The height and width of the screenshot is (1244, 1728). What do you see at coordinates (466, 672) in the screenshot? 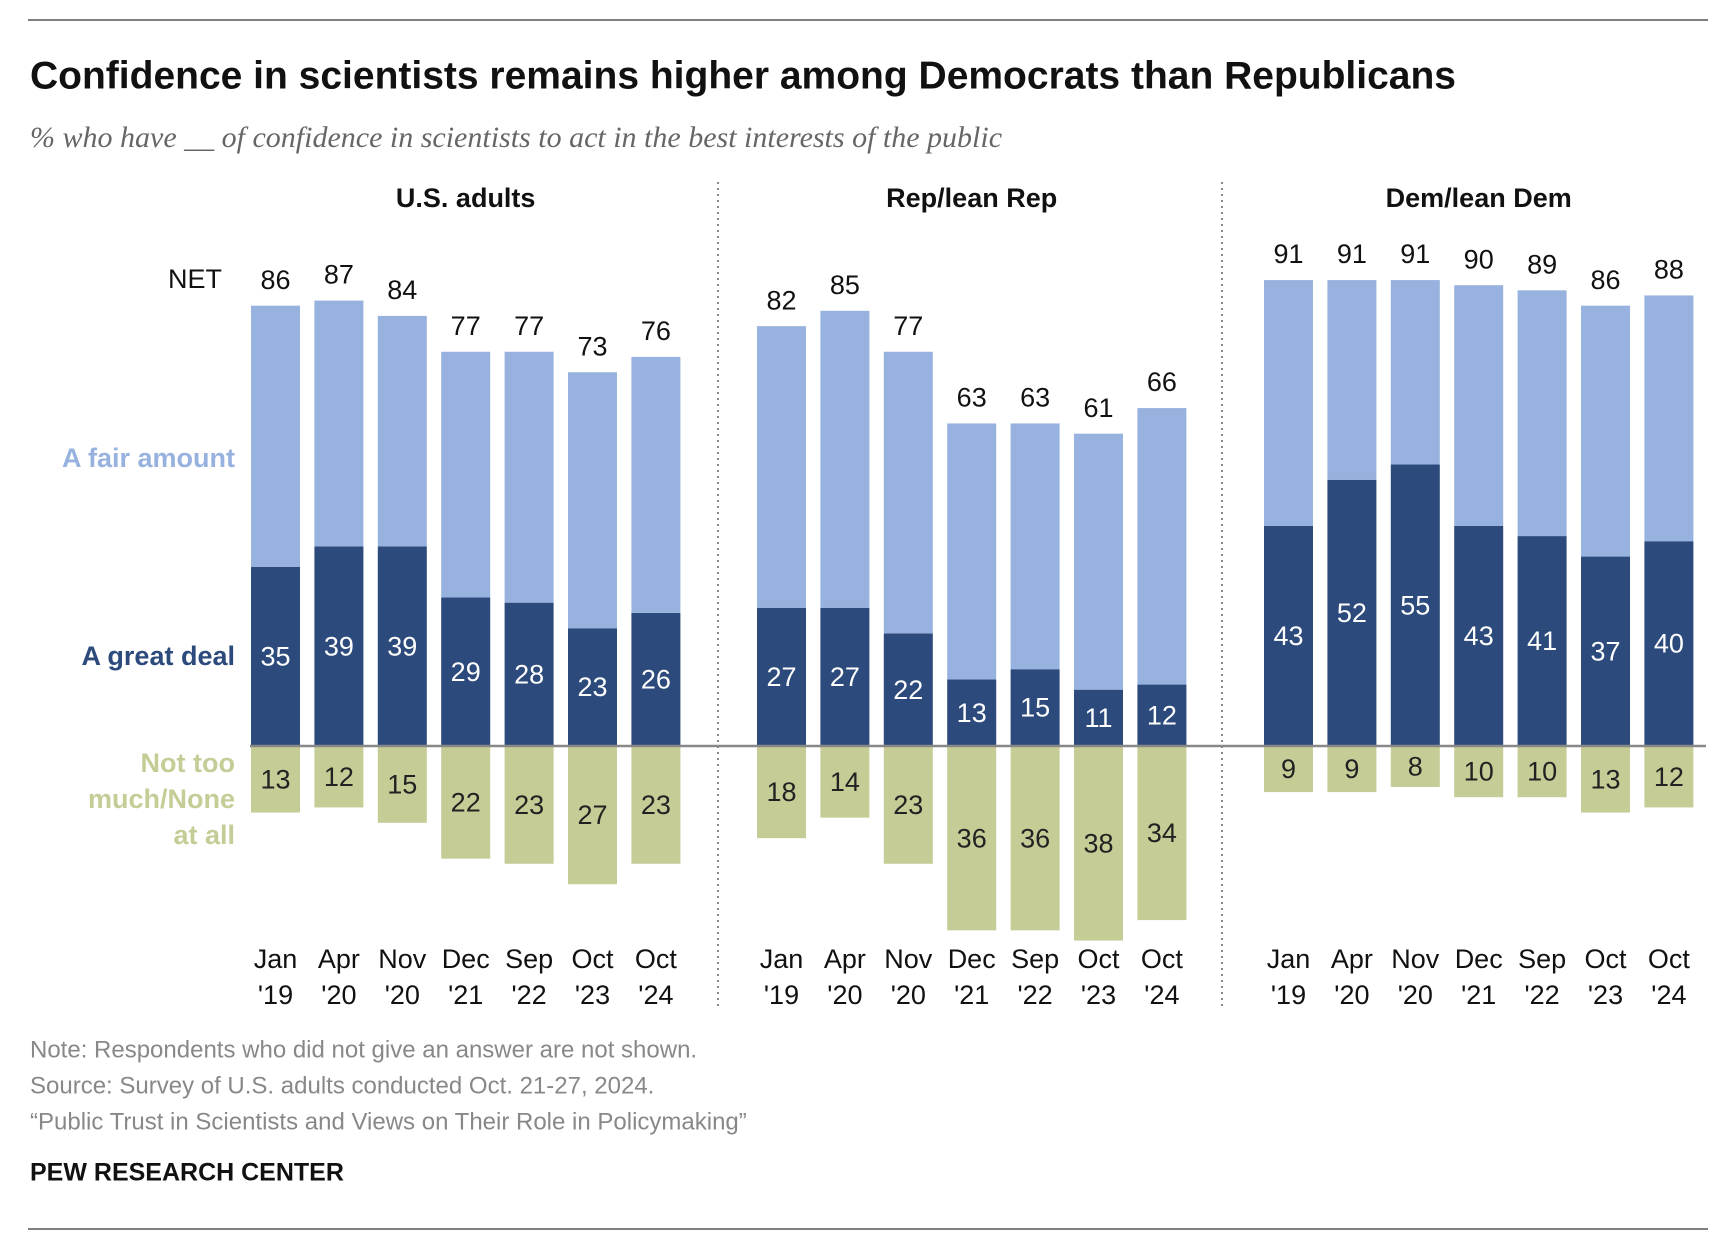
I see `value-label: 29` at bounding box center [466, 672].